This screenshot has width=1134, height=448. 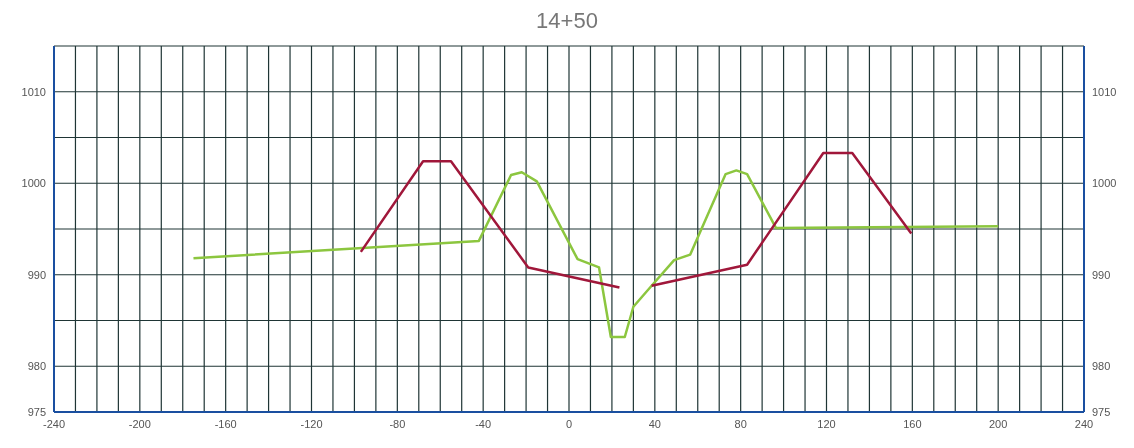 What do you see at coordinates (1101, 411) in the screenshot?
I see `y2-tick-label: 975` at bounding box center [1101, 411].